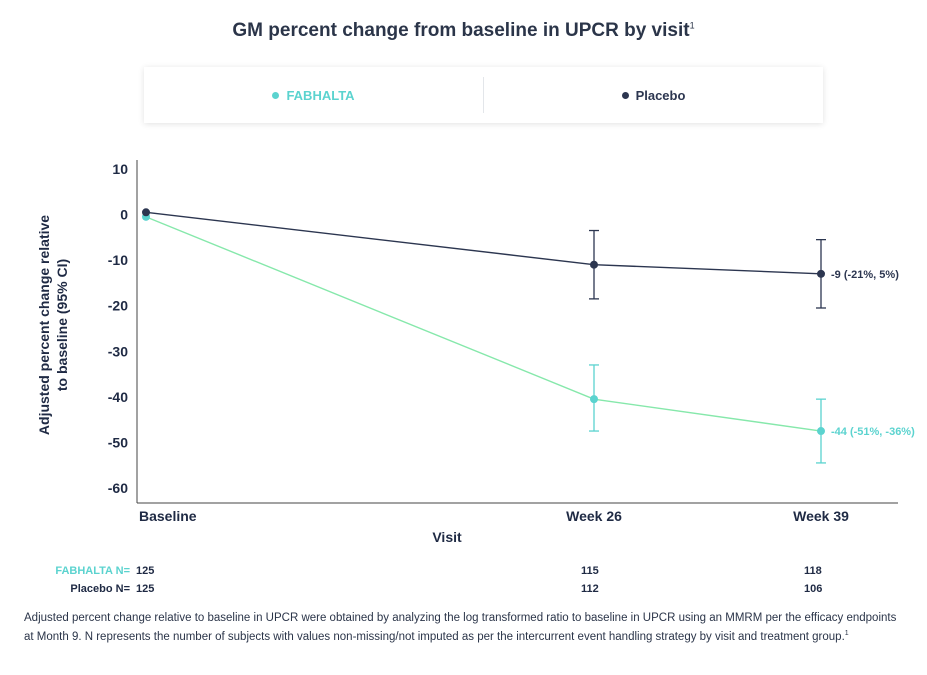  Describe the element at coordinates (625, 95) in the screenshot. I see `legend-dot-placebo` at that location.